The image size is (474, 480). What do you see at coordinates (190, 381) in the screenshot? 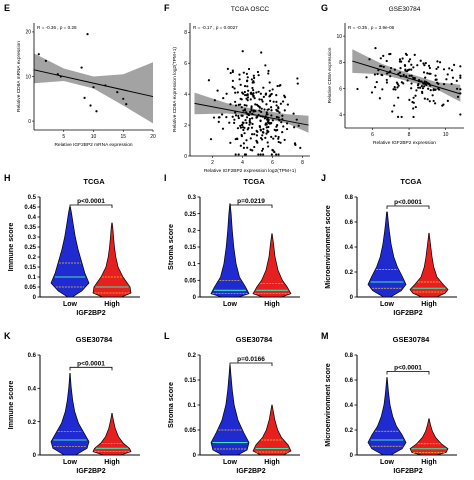
I see `y-tick-label: 0.15` at bounding box center [190, 381].